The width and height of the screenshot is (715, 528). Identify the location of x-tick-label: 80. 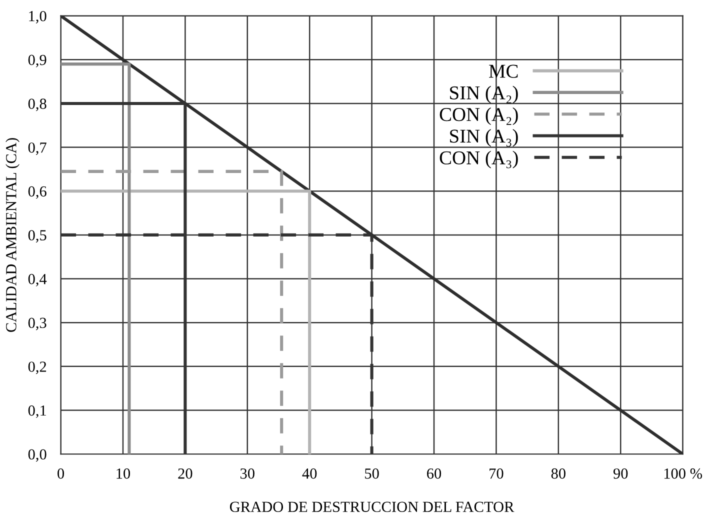
(558, 473).